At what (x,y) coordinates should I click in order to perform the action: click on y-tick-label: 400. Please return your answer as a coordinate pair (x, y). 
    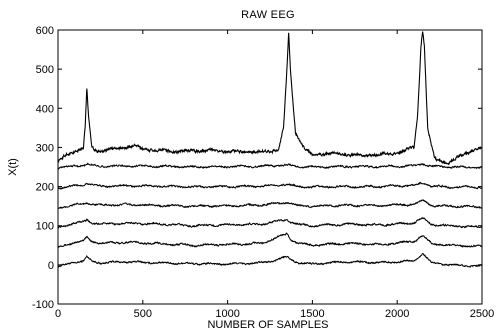
    Looking at the image, I should click on (45, 109).